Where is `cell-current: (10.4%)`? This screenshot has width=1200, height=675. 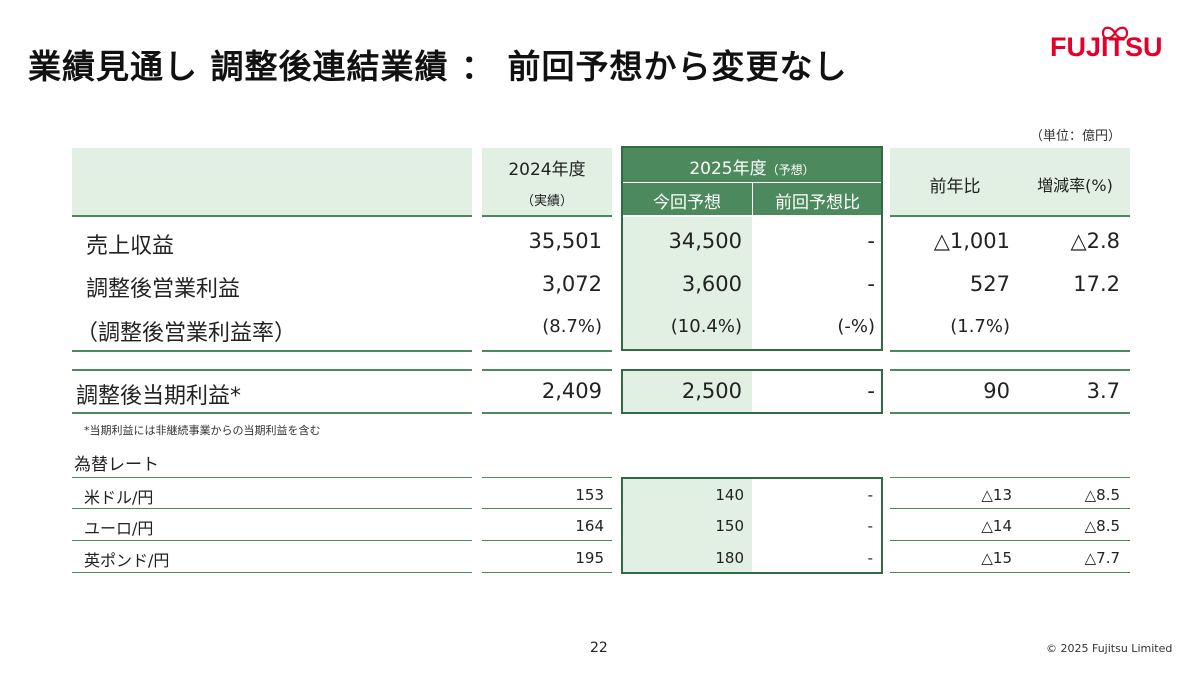
cell-current: (10.4%) is located at coordinates (706, 326).